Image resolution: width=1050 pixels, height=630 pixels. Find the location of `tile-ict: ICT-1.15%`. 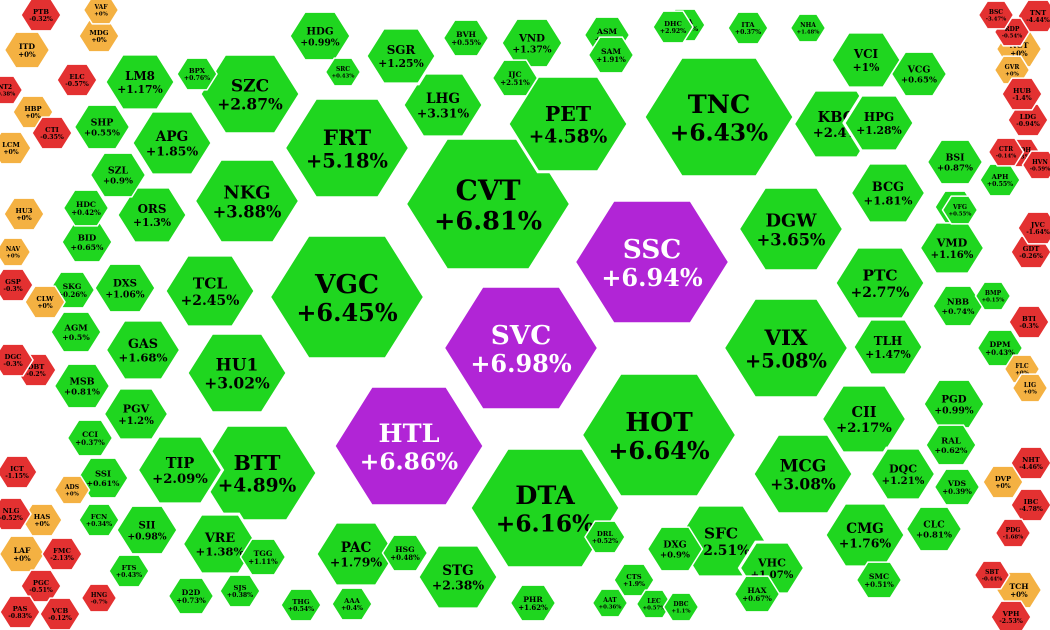

tile-ict: ICT-1.15% is located at coordinates (19, 472).